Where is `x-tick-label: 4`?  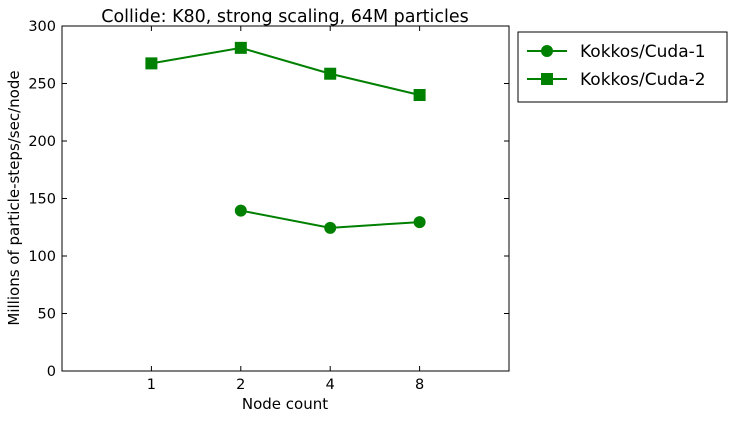
x-tick-label: 4 is located at coordinates (330, 385).